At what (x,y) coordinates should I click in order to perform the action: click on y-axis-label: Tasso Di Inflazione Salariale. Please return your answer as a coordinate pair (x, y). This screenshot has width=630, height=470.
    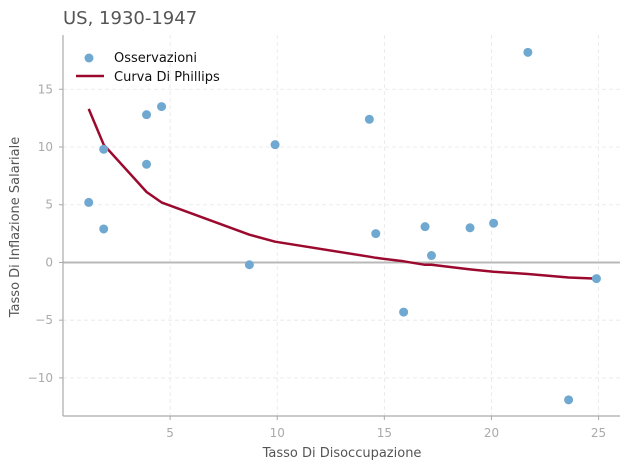
    Looking at the image, I should click on (15, 227).